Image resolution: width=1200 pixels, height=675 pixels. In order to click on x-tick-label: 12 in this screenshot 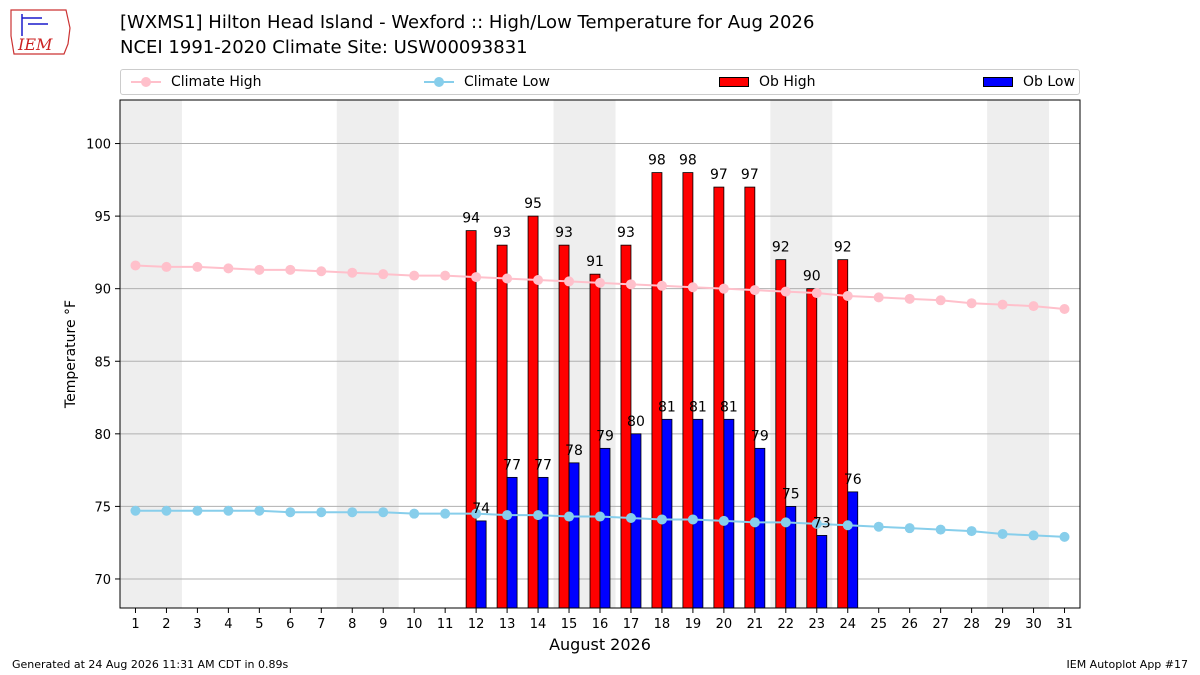, I will do `click(476, 624)`.